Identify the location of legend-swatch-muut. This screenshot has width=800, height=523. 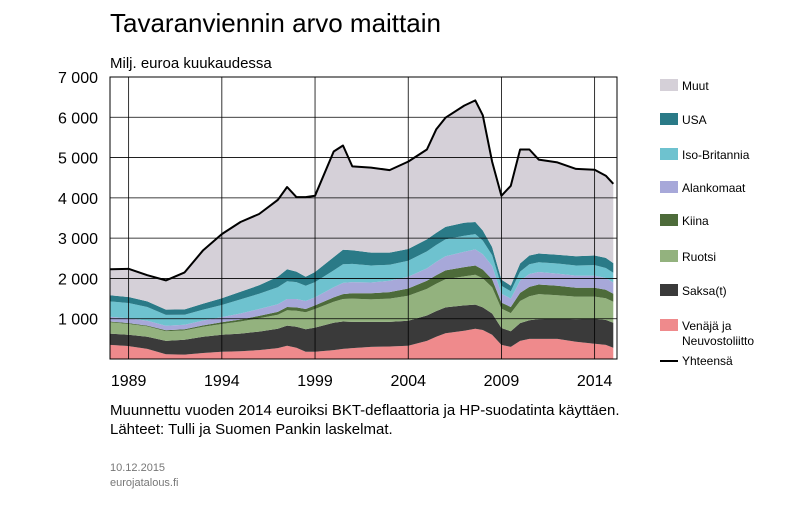
(669, 85).